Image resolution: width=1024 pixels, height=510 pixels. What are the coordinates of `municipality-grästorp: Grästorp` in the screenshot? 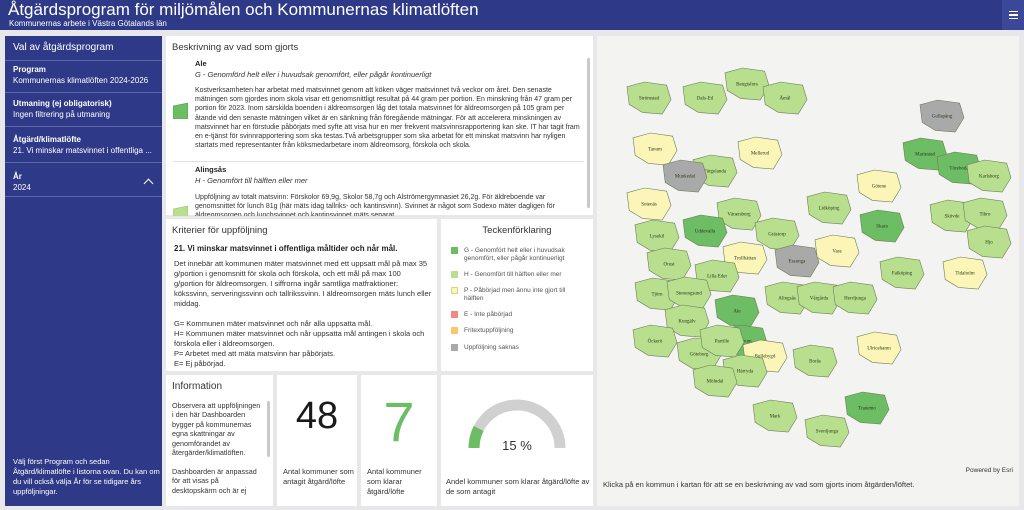 It's located at (777, 234).